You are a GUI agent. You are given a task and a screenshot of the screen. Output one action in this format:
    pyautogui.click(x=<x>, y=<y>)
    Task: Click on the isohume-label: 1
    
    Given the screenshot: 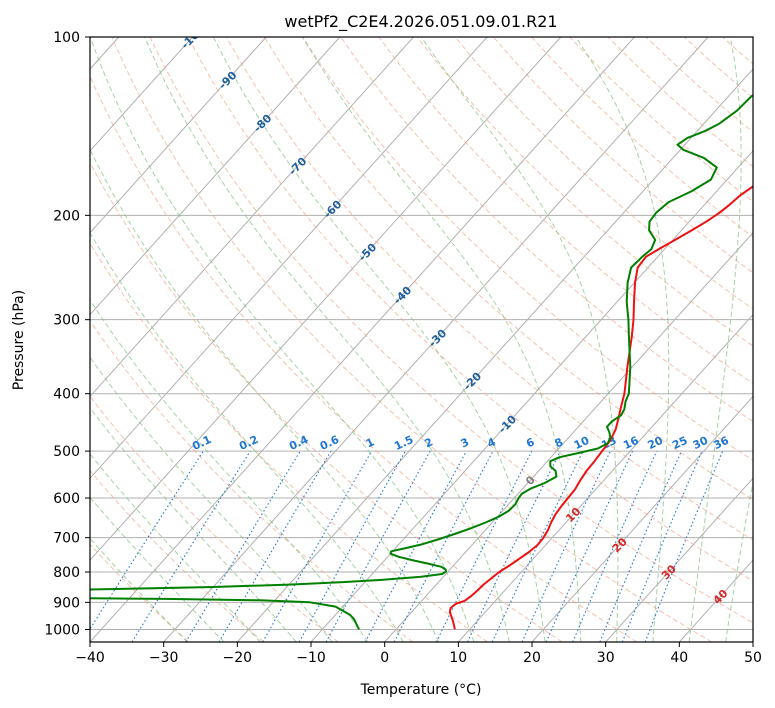 What is the action you would take?
    pyautogui.click(x=370, y=442)
    